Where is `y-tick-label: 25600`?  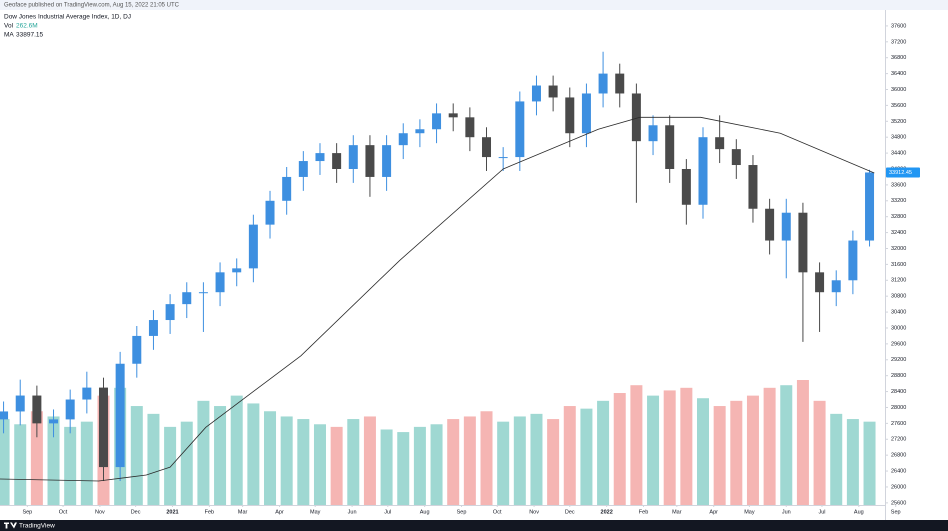 y-tick-label: 25600 is located at coordinates (898, 503).